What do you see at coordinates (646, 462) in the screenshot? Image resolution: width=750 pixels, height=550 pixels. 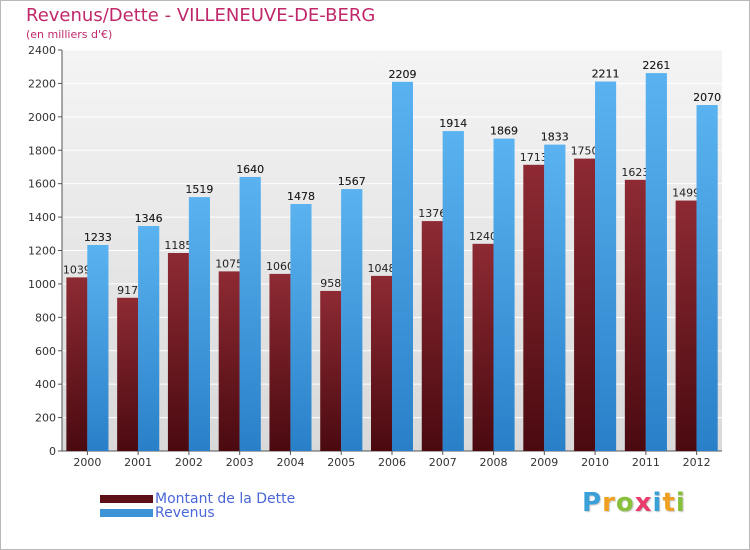 I see `x-tick-label: 2011` at bounding box center [646, 462].